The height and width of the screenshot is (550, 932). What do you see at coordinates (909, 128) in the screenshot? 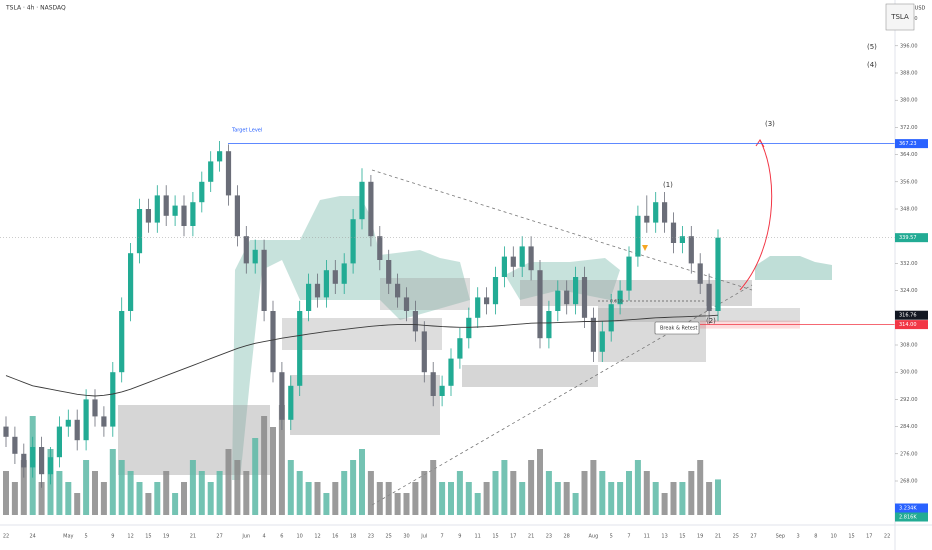
I see `y-tick-label: 372.00` at bounding box center [909, 128].